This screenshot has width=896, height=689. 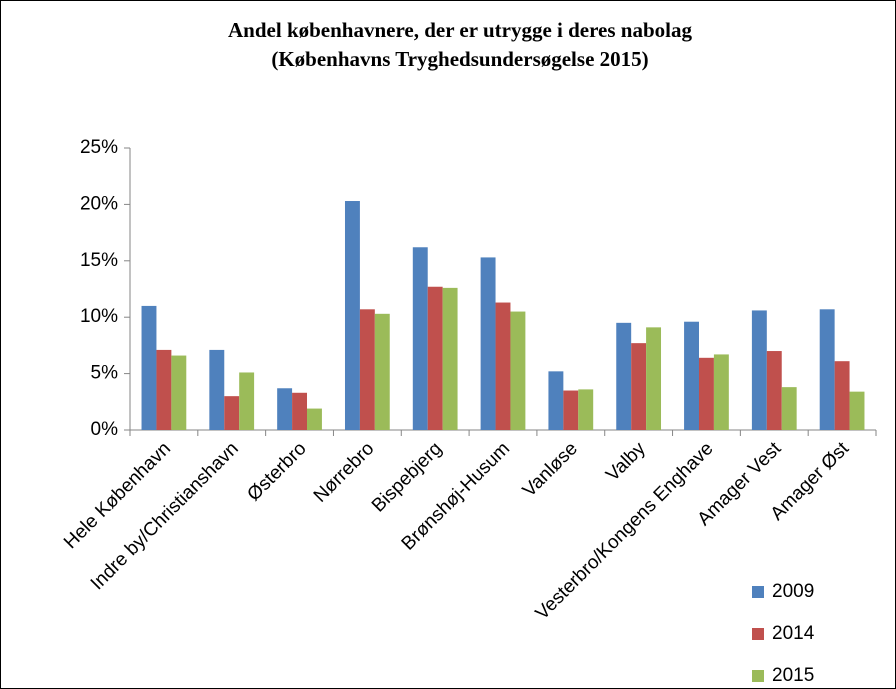 What do you see at coordinates (793, 591) in the screenshot?
I see `legend-label: 2009` at bounding box center [793, 591].